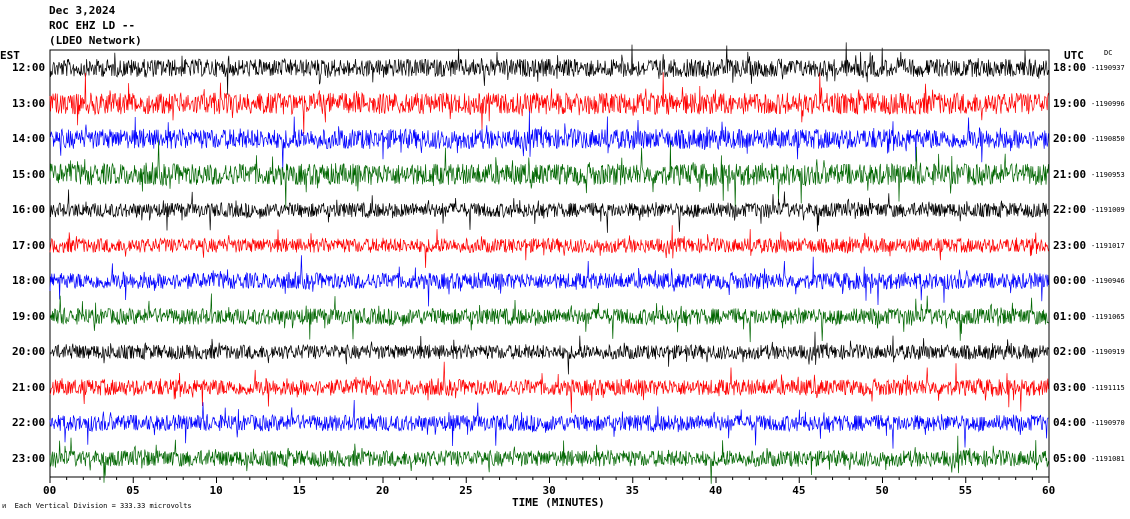 The height and width of the screenshot is (519, 1130). I want to click on x-tick-label: 50, so click(882, 490).